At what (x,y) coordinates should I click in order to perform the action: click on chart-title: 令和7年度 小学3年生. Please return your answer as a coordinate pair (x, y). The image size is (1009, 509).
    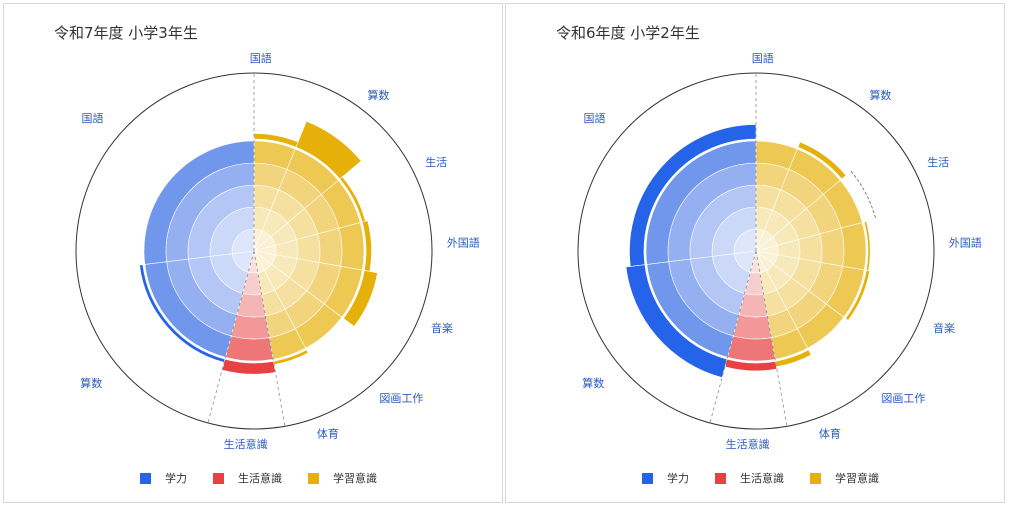
    Looking at the image, I should click on (126, 33).